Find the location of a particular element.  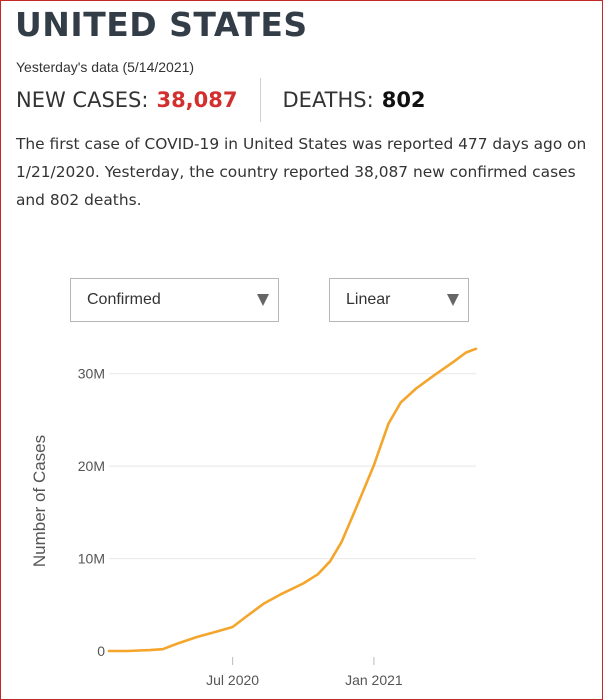

scale-dropdown: Linear is located at coordinates (399, 300).